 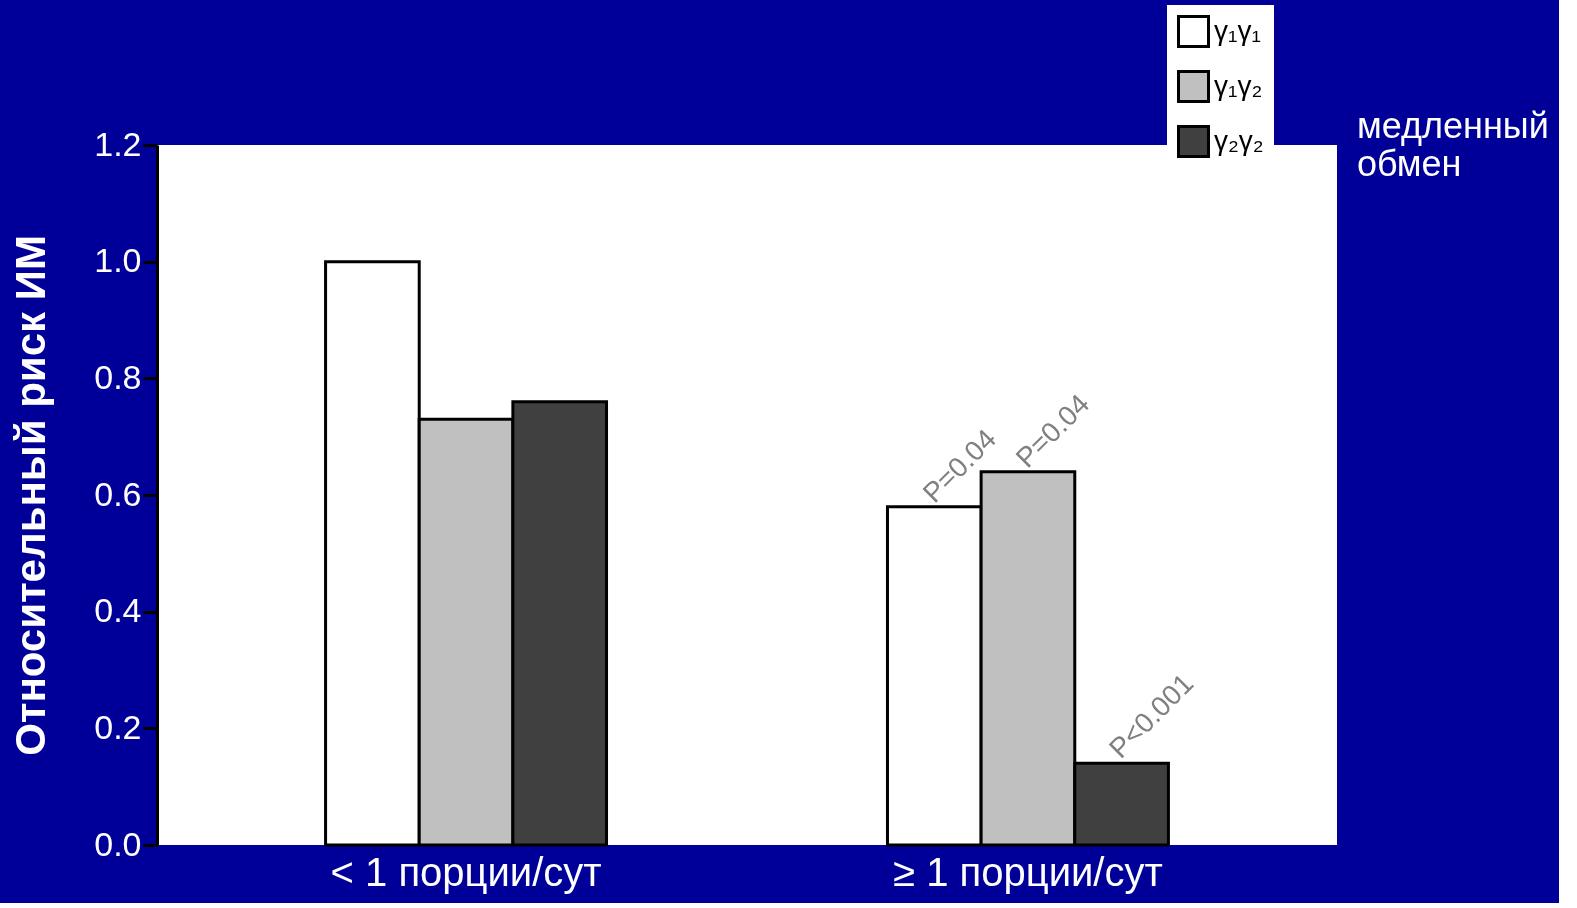 I want to click on x-tick-label: ≥ 1 порции/сут, so click(x=1028, y=871).